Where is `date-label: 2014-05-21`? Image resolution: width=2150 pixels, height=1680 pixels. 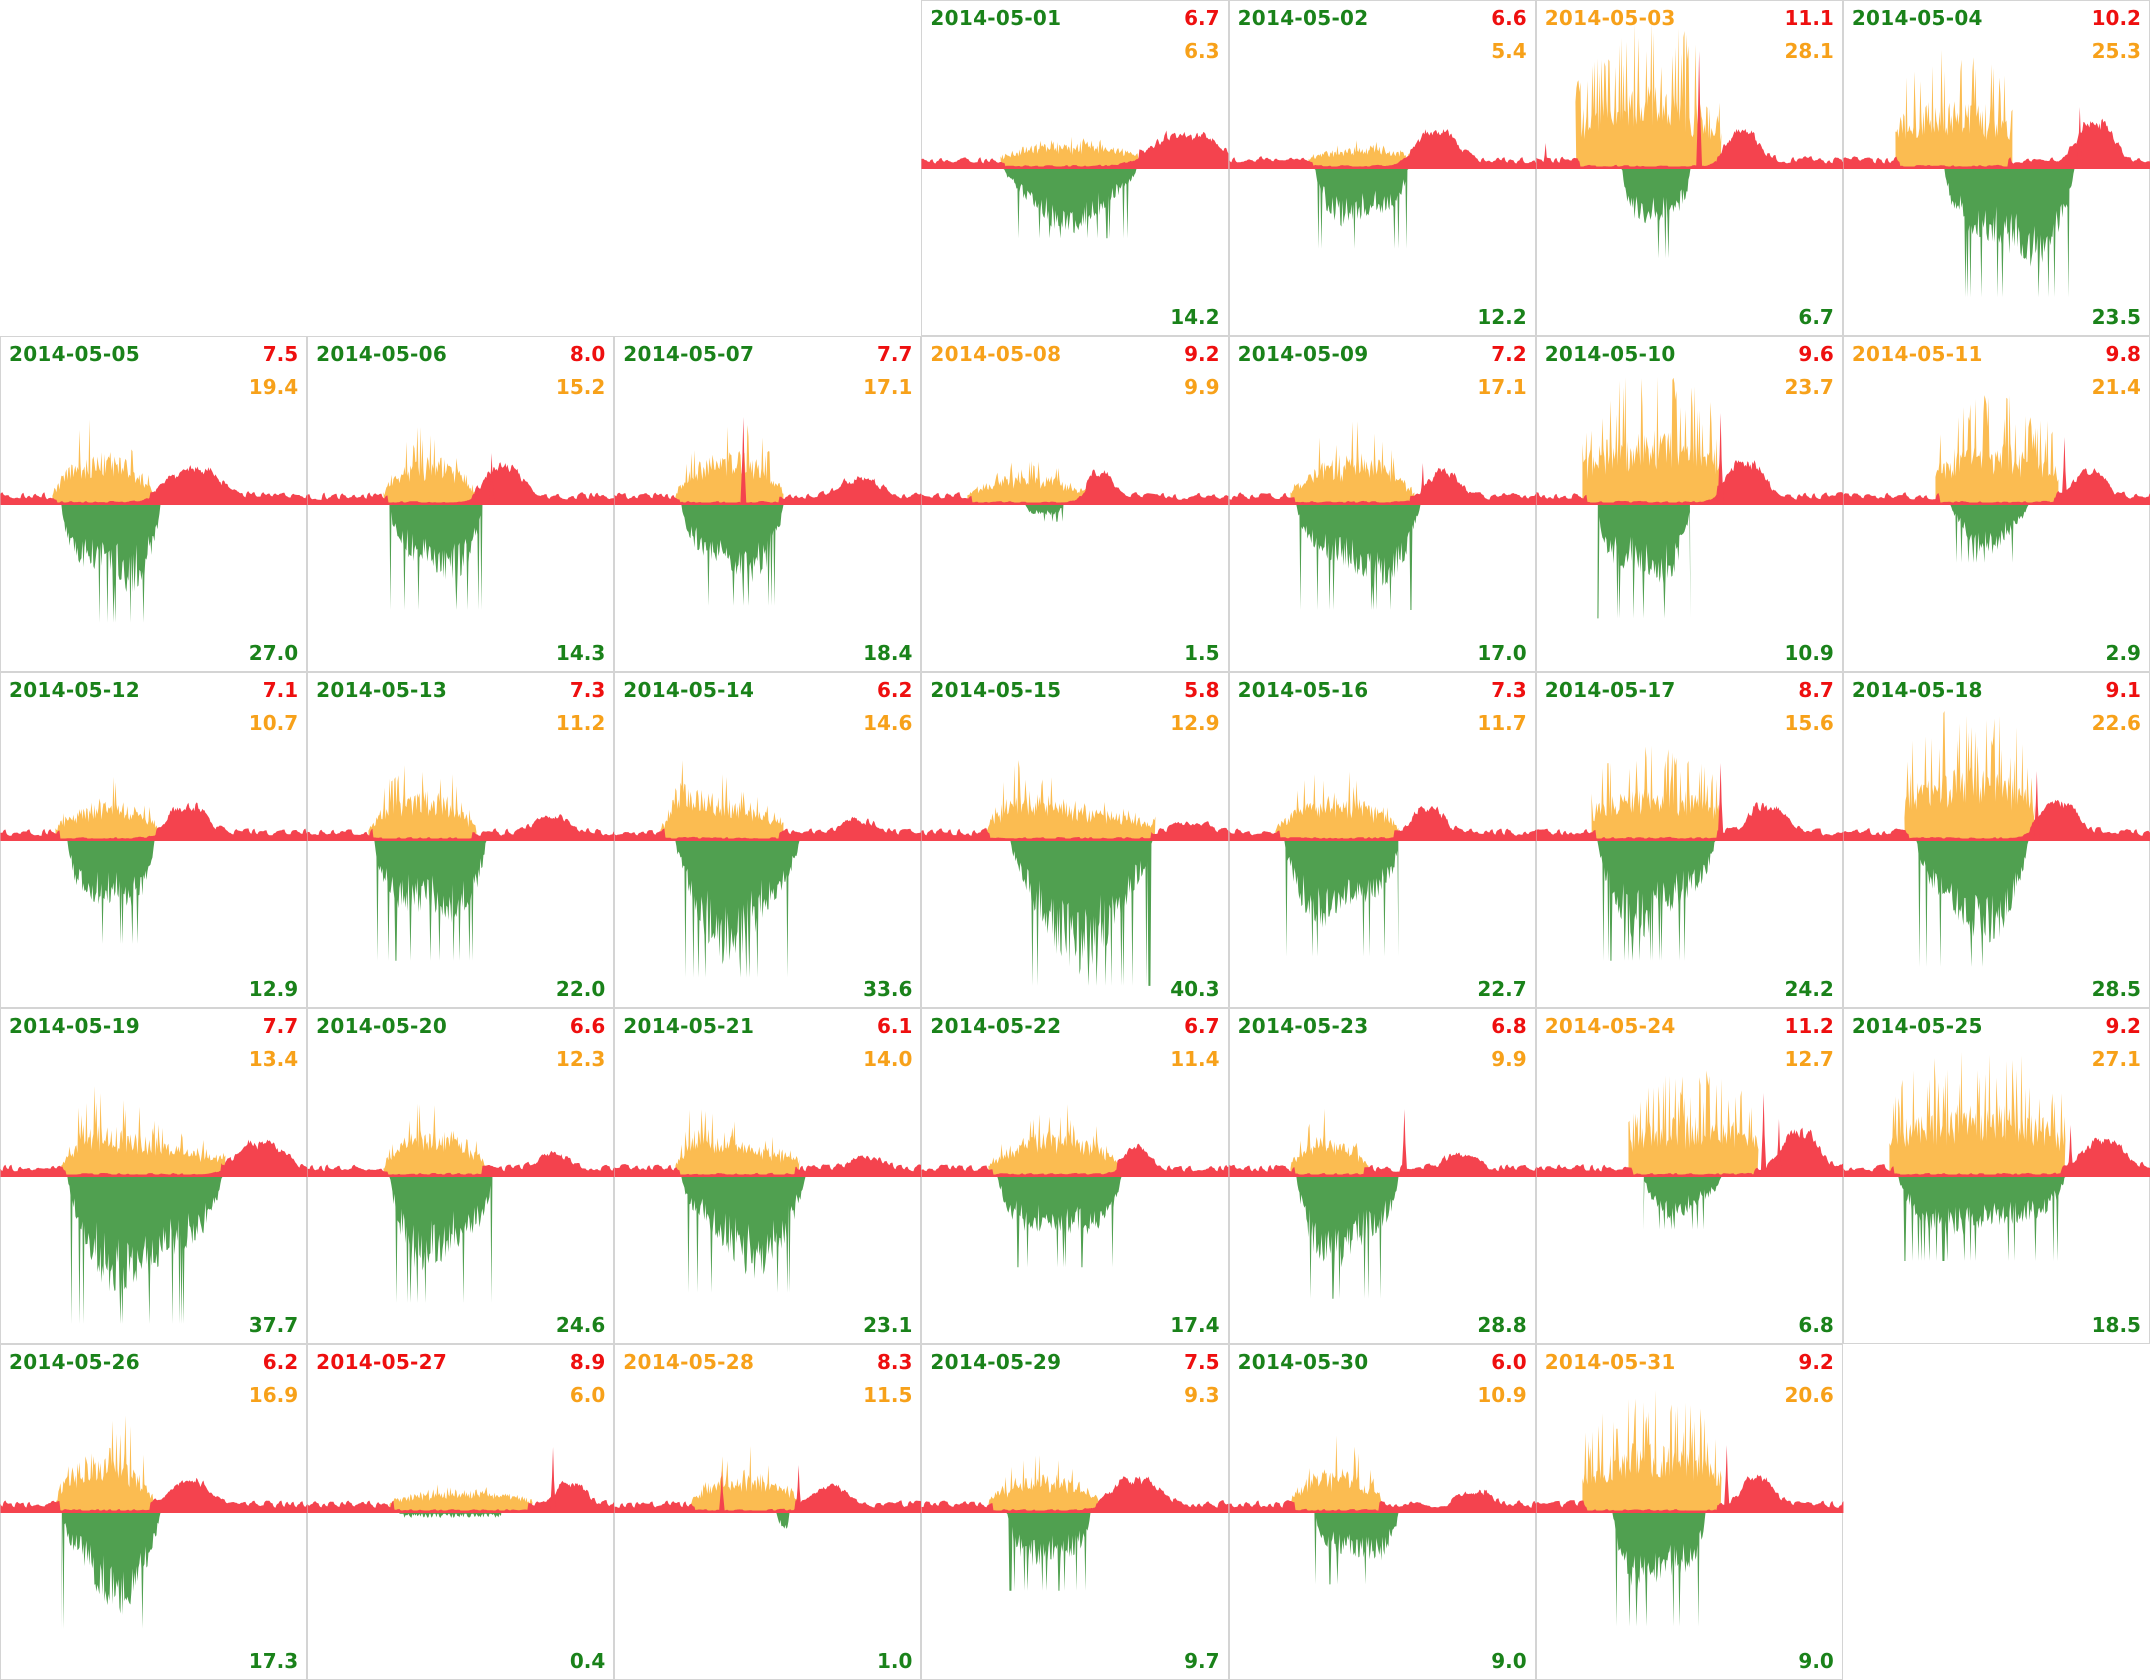
date-label: 2014-05-21 is located at coordinates (689, 1026).